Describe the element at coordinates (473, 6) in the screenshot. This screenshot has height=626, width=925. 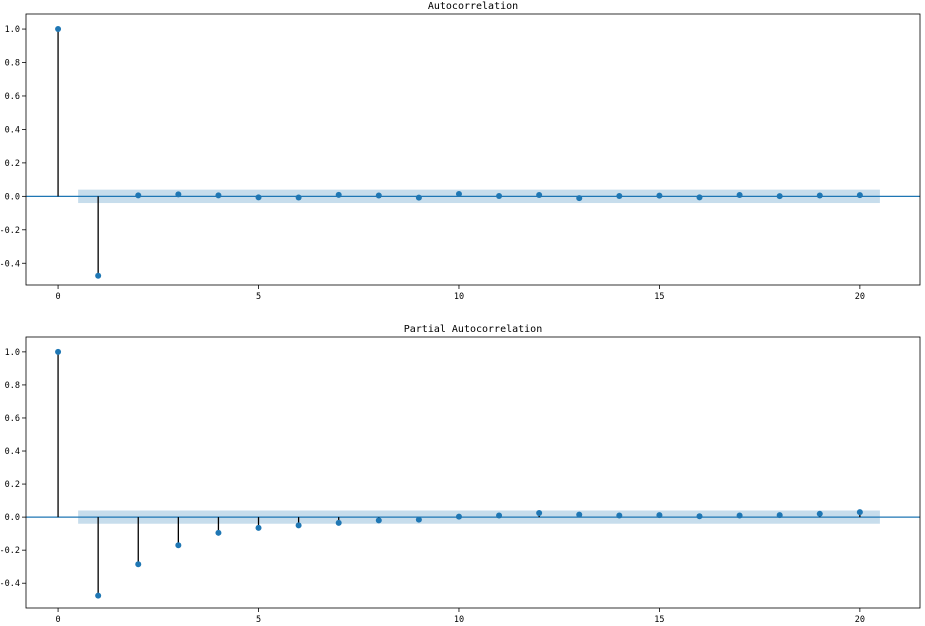
I see `chart-title: Autocorrelation` at that location.